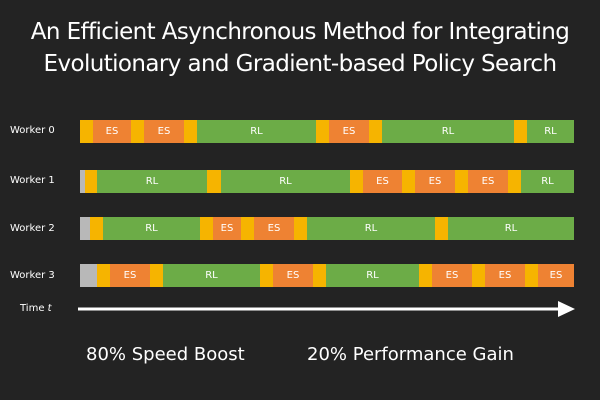 The width and height of the screenshot is (600, 400). I want to click on worker-lane-2: RL ES ES RL RL, so click(327, 228).